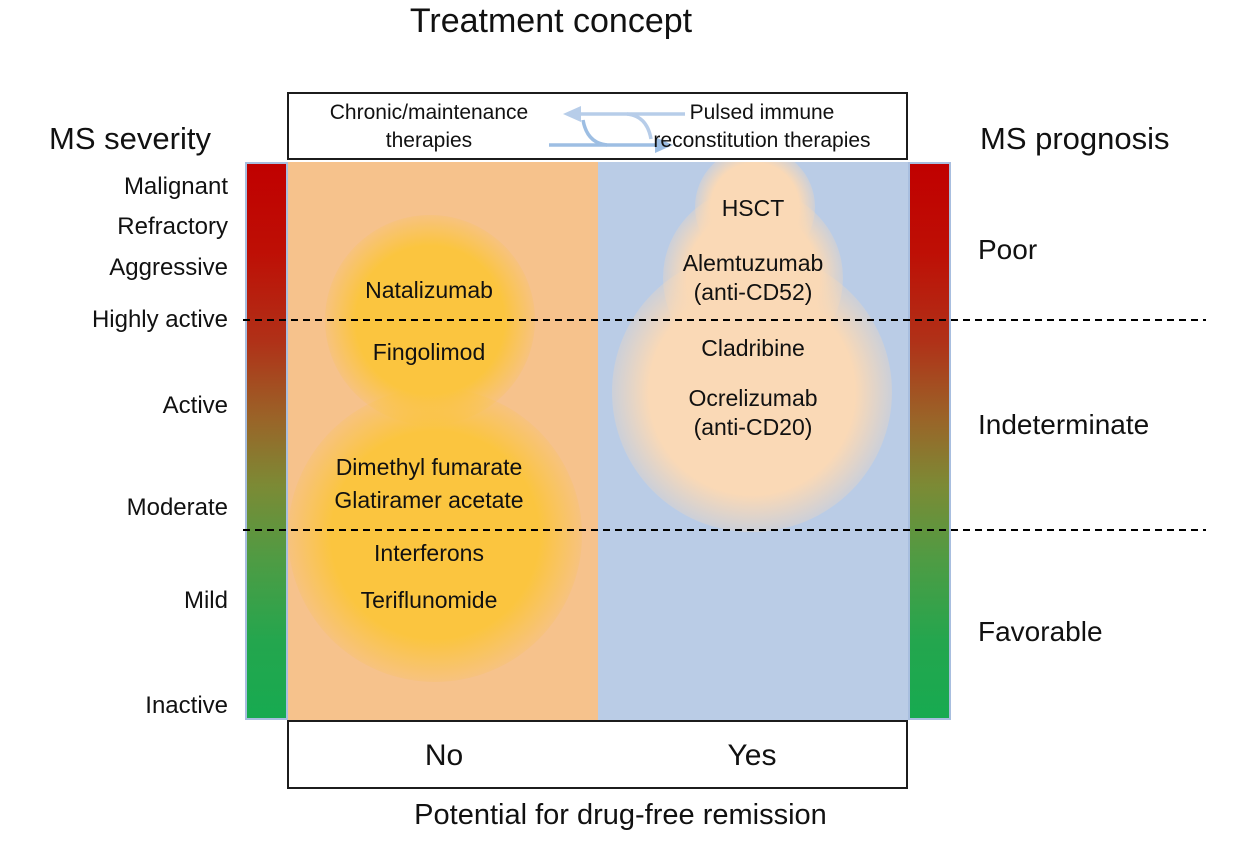 The width and height of the screenshot is (1241, 851). Describe the element at coordinates (724, 530) in the screenshot. I see `dashed-line-moderate-threshold` at that location.